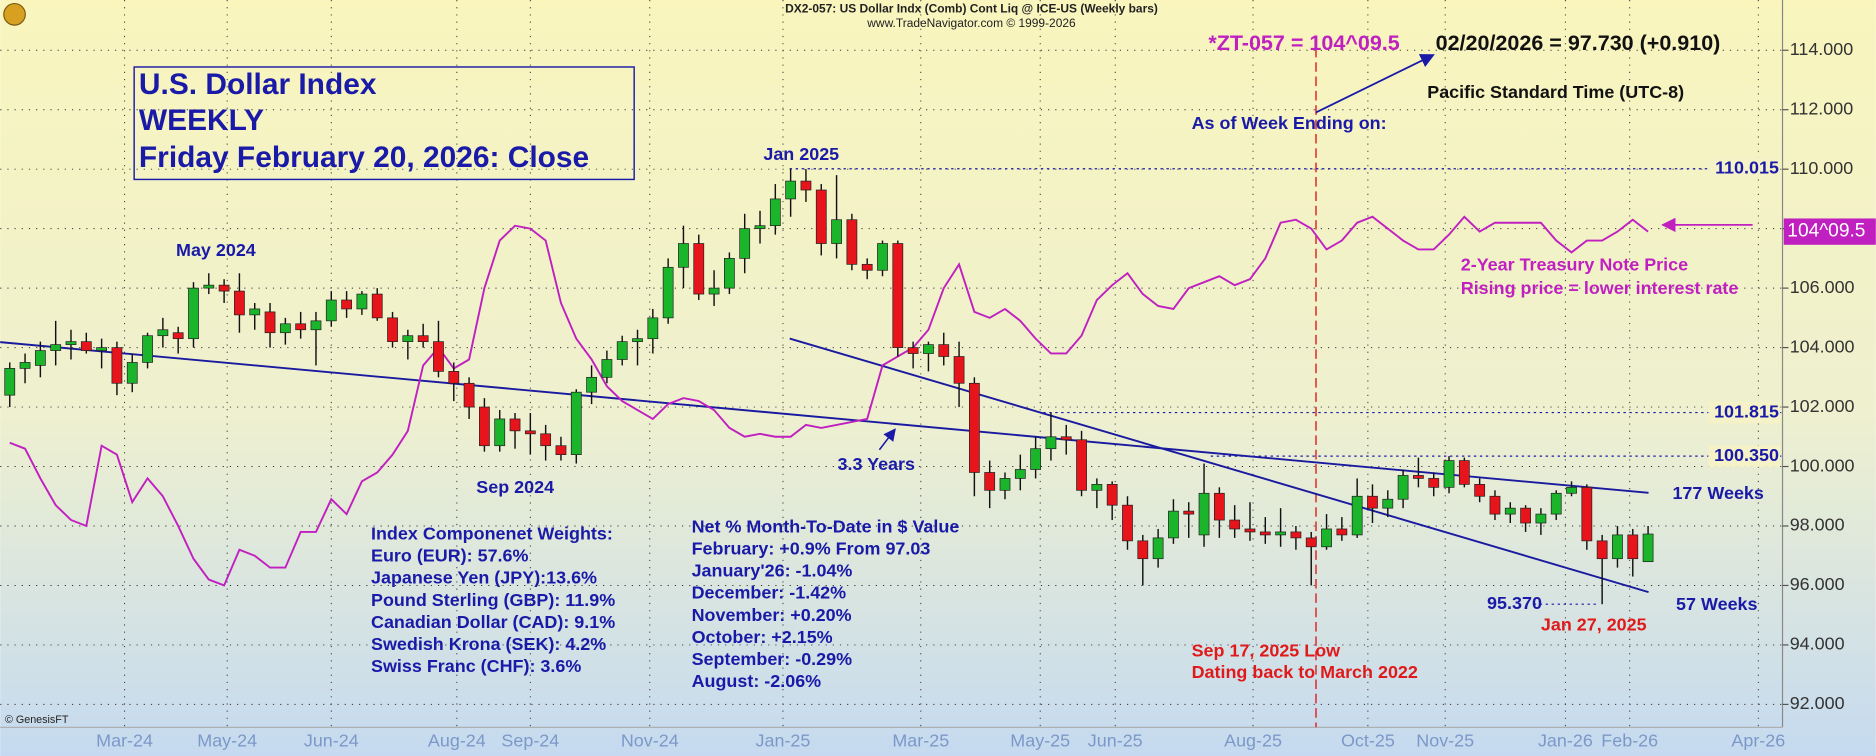  I want to click on x-tick-label: Jan-26, so click(1565, 740).